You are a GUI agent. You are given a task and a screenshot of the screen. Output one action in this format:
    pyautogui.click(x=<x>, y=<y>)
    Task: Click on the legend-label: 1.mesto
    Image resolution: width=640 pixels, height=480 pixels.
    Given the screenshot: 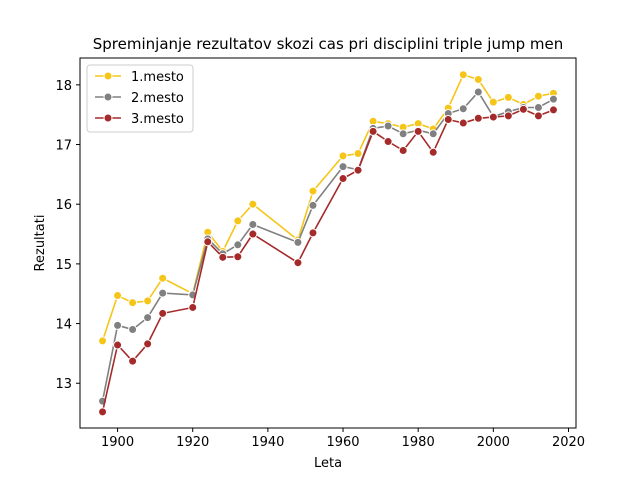 What is the action you would take?
    pyautogui.click(x=157, y=77)
    